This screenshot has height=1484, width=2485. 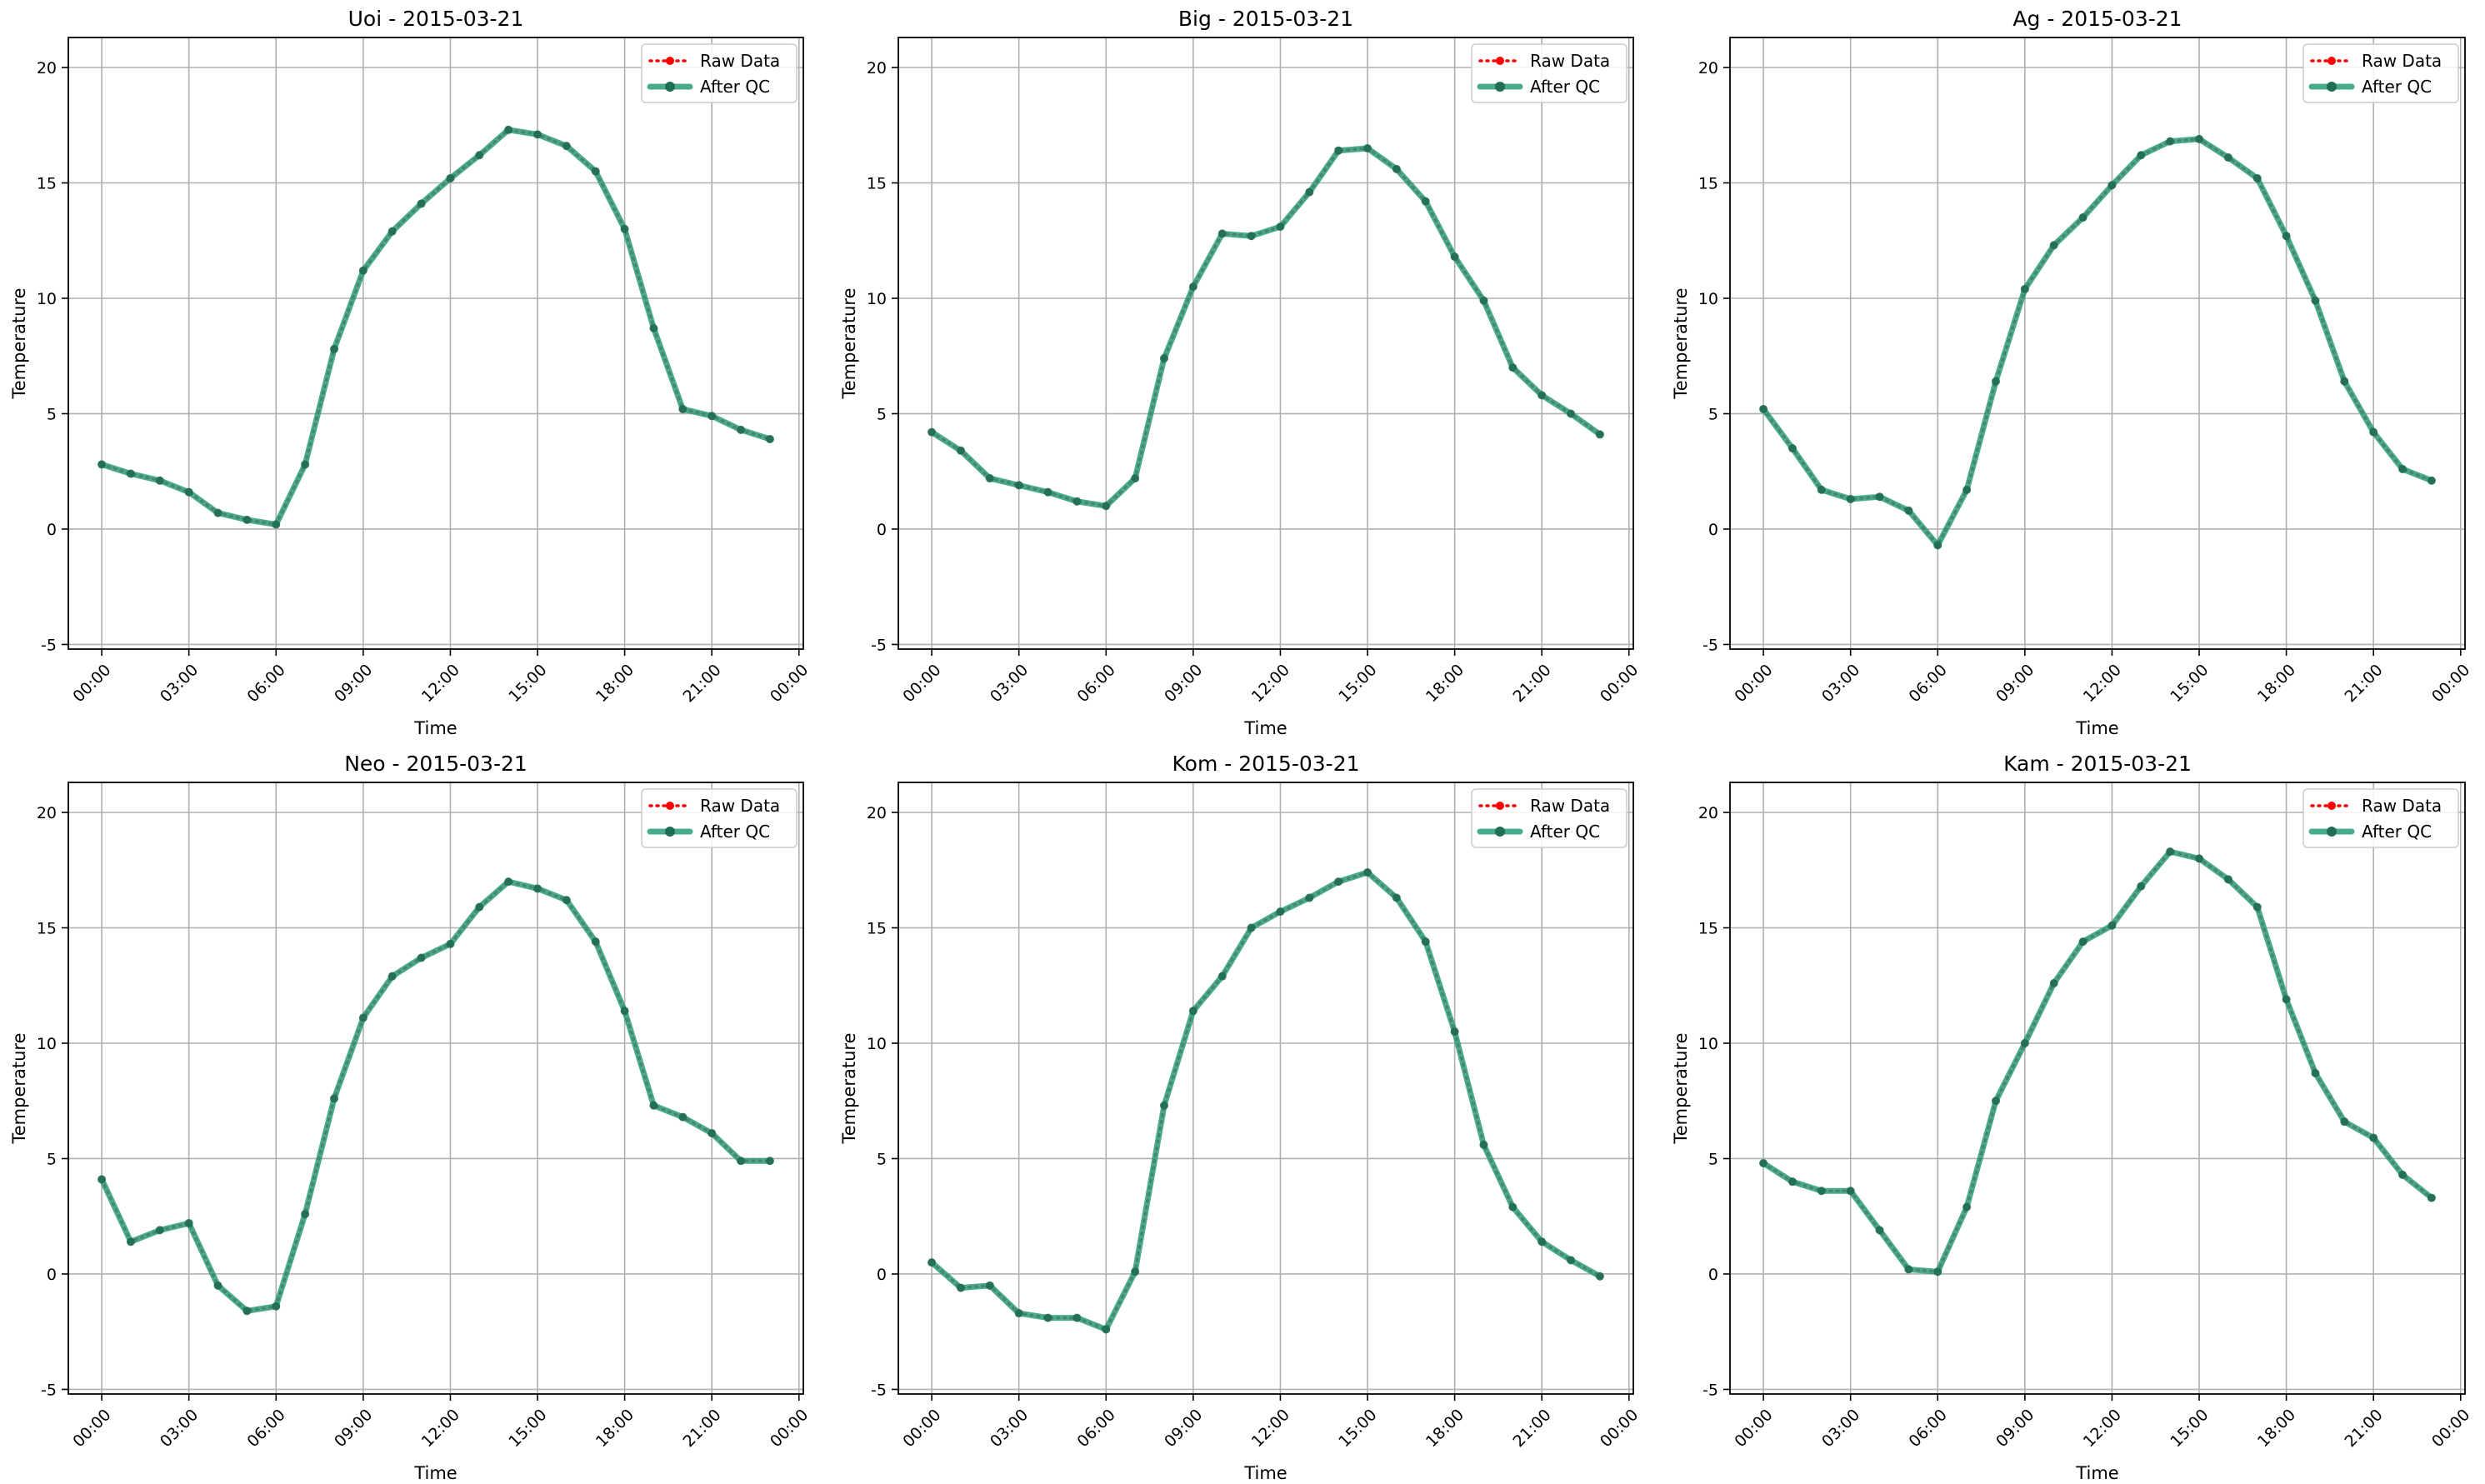 I want to click on x-tick-label: 18:00, so click(x=2276, y=683).